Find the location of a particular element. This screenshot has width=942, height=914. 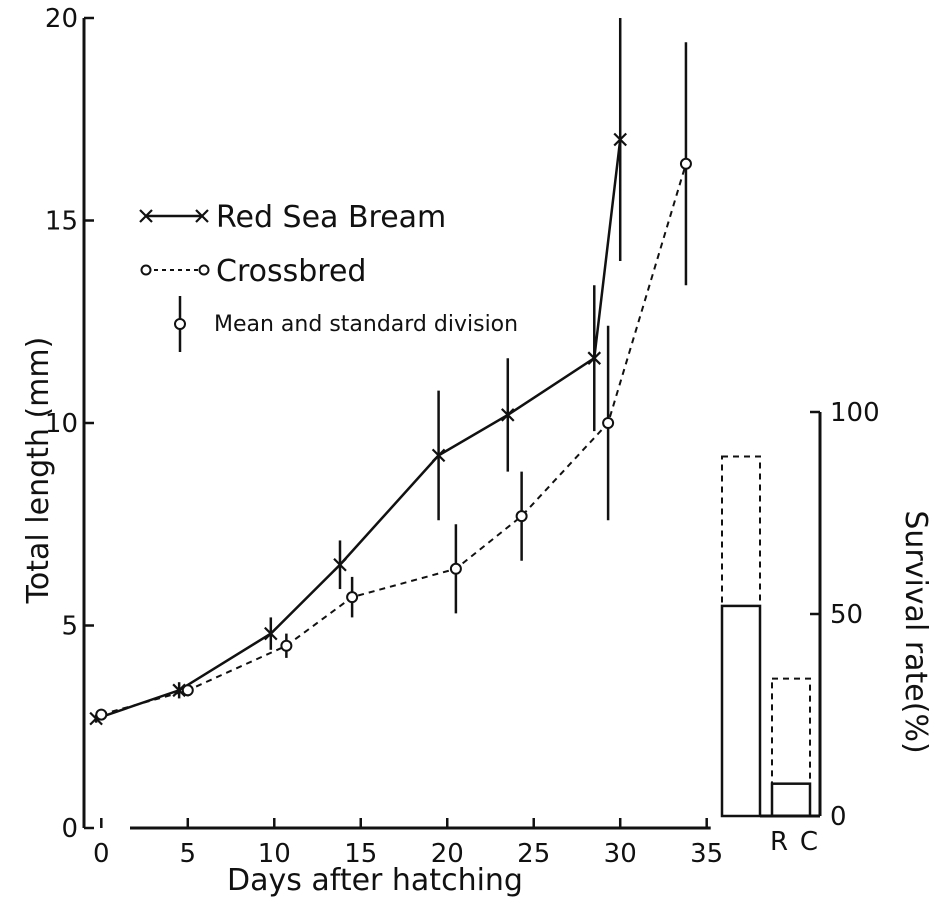

survival-bar-dashed-c is located at coordinates (791, 747).